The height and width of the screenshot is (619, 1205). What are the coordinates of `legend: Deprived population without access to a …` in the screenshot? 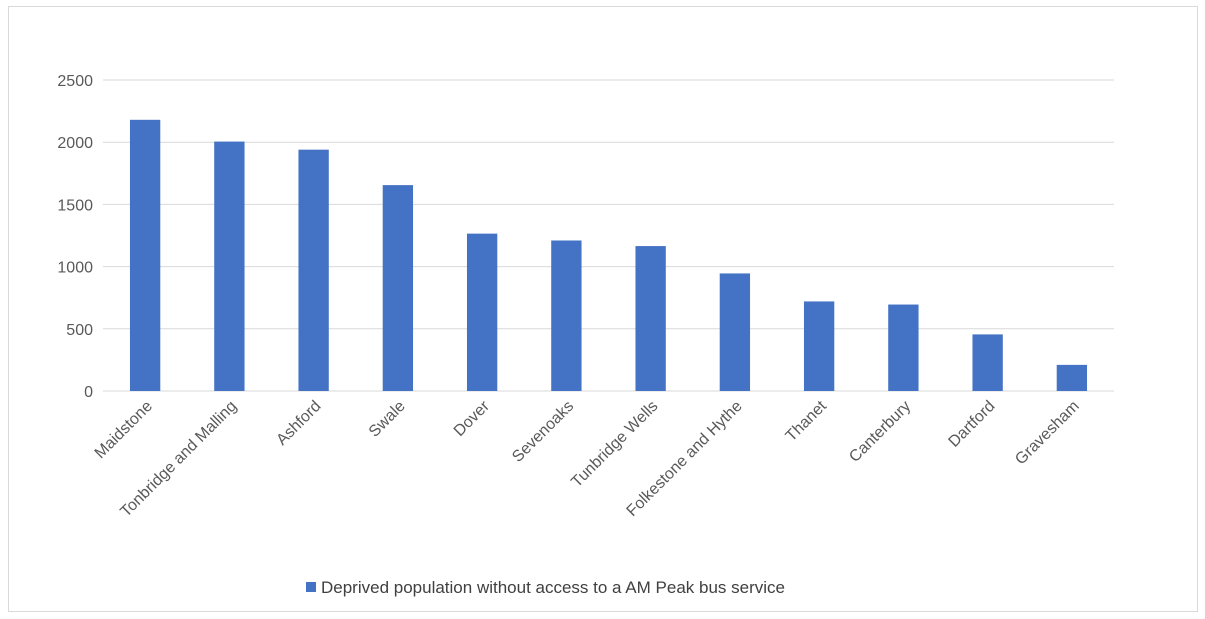 It's located at (545, 587).